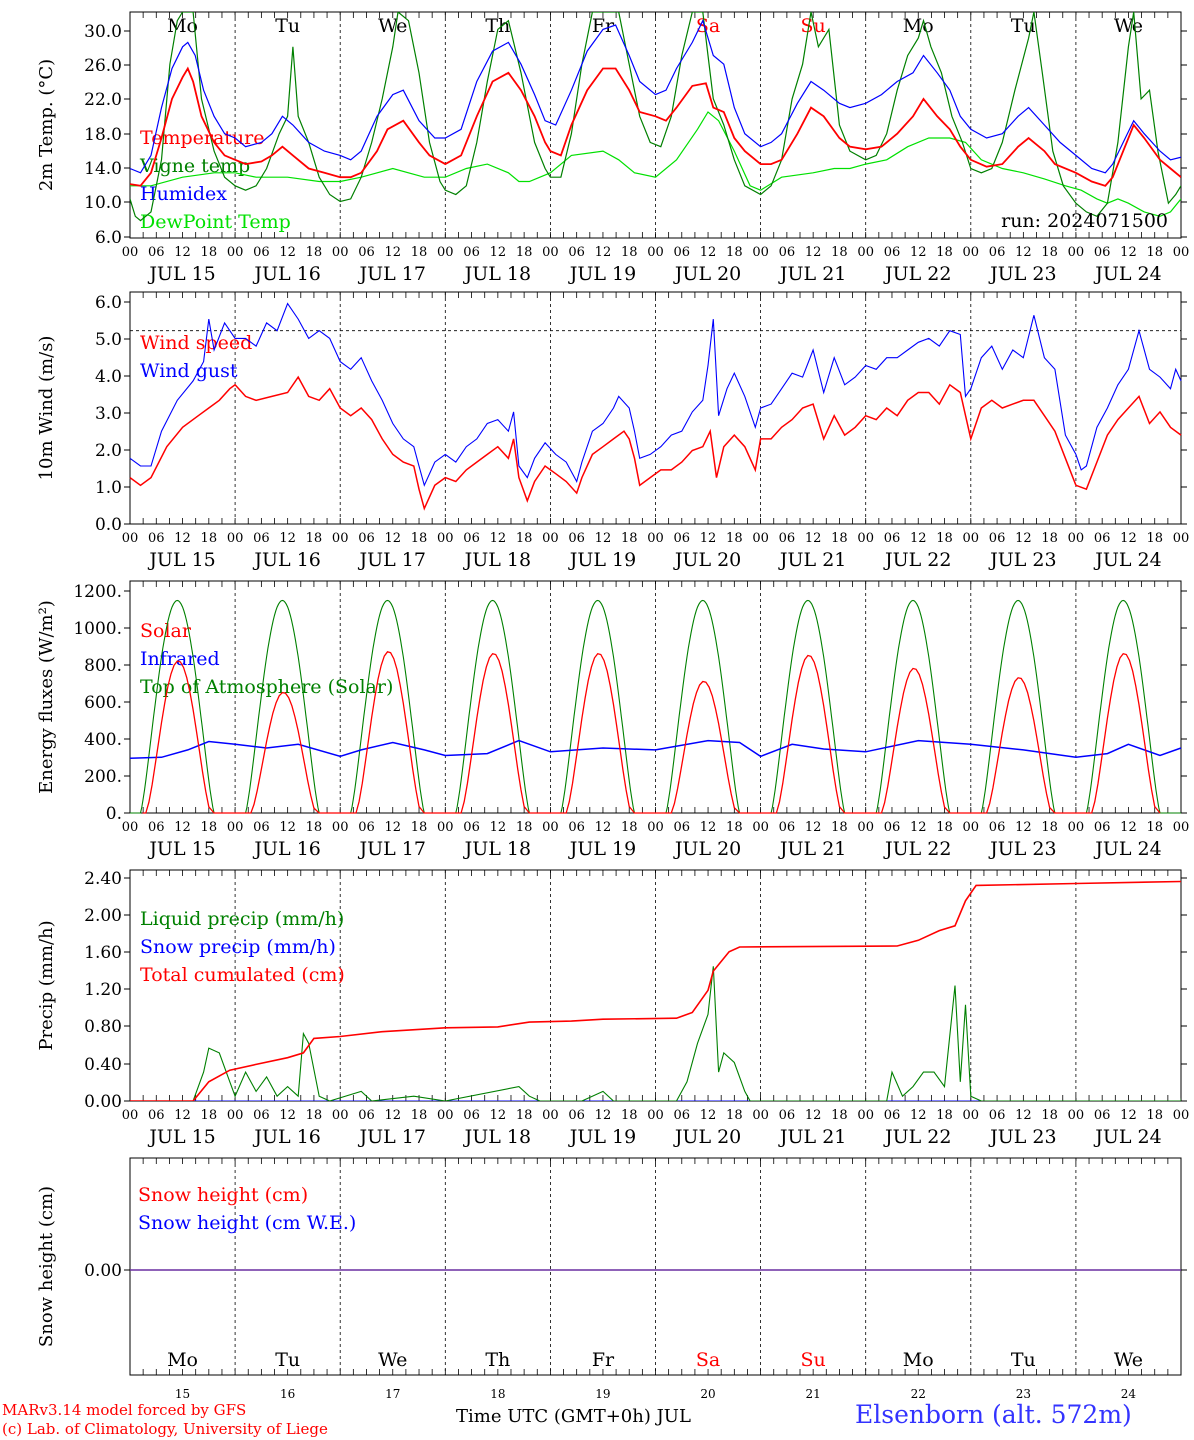 The width and height of the screenshot is (1194, 1440). What do you see at coordinates (103, 203) in the screenshot?
I see `y-tick-label: 10.0` at bounding box center [103, 203].